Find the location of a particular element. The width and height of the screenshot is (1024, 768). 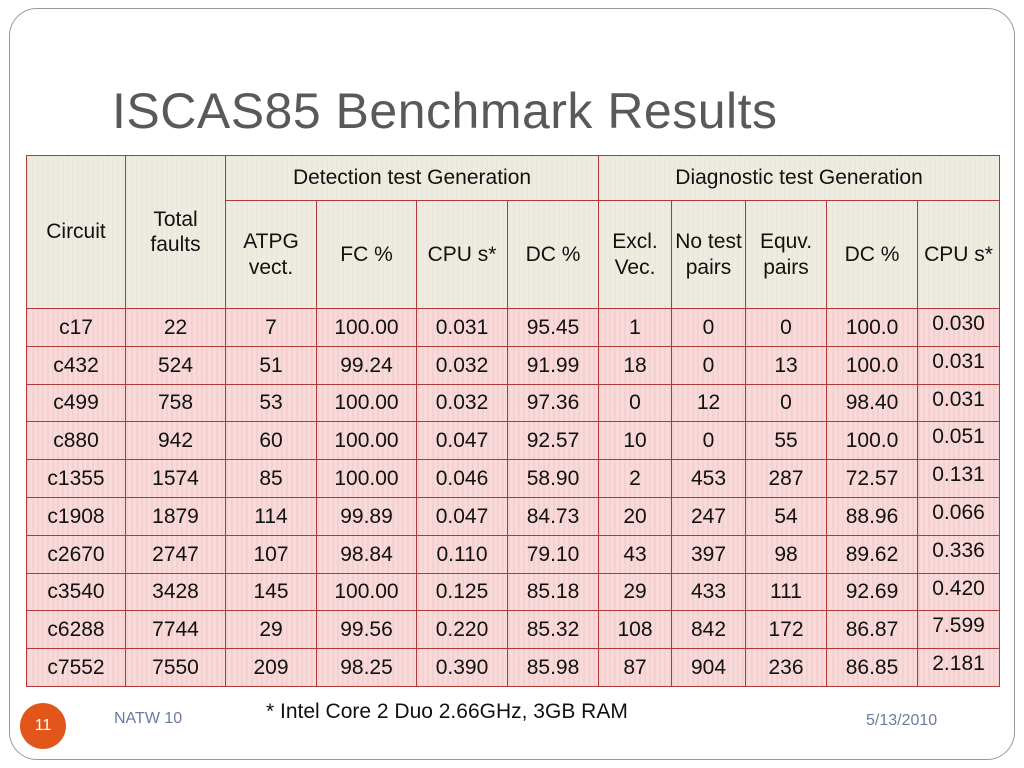

table-cell: 98 is located at coordinates (786, 554).